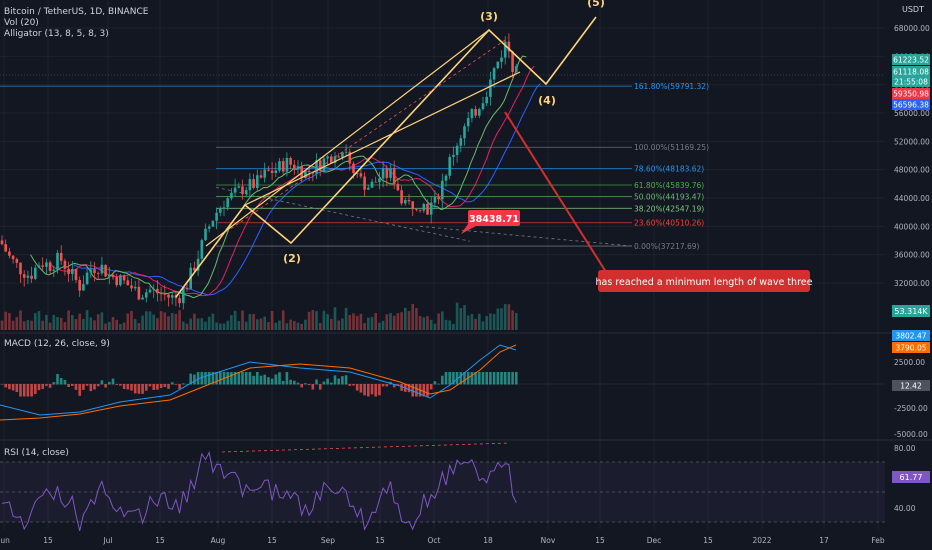 The image size is (932, 550). Describe the element at coordinates (596, 4) in the screenshot. I see `wave-label: (5)` at that location.